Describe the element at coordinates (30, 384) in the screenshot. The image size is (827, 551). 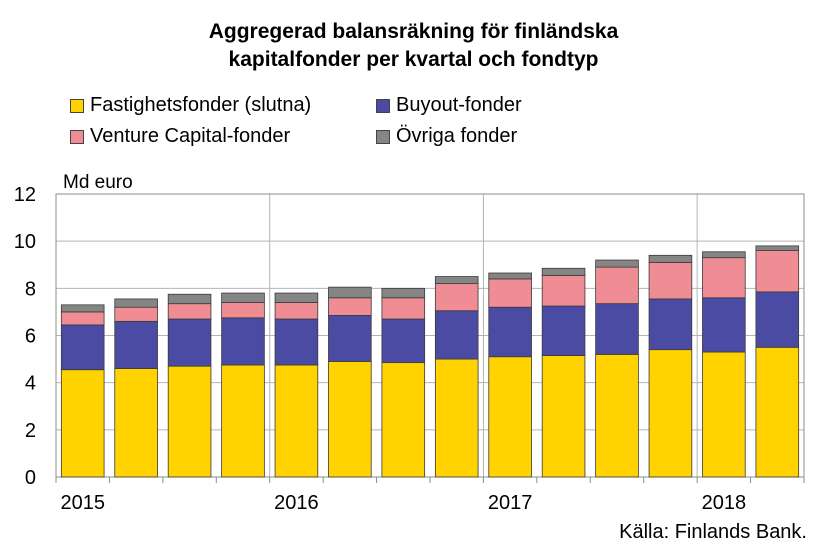
I see `y-tick-label-4: 4` at that location.